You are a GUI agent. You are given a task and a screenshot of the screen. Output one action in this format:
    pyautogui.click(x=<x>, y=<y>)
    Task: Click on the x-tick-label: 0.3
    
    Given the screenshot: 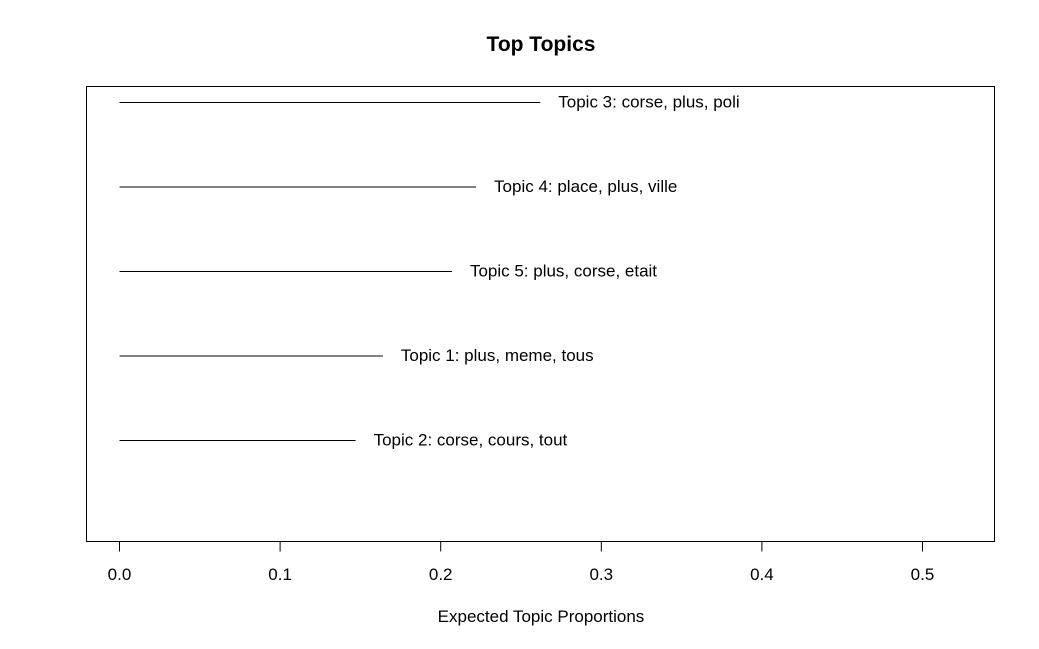 What is the action you would take?
    pyautogui.click(x=601, y=574)
    